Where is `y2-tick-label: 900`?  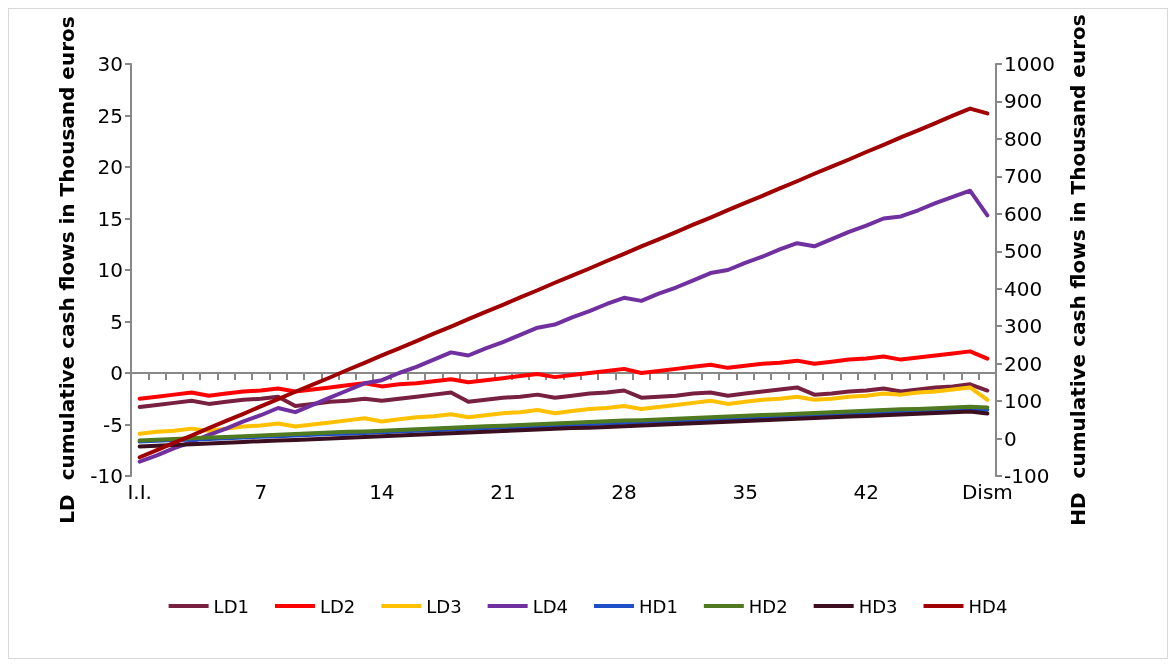 y2-tick-label: 900 is located at coordinates (1023, 101).